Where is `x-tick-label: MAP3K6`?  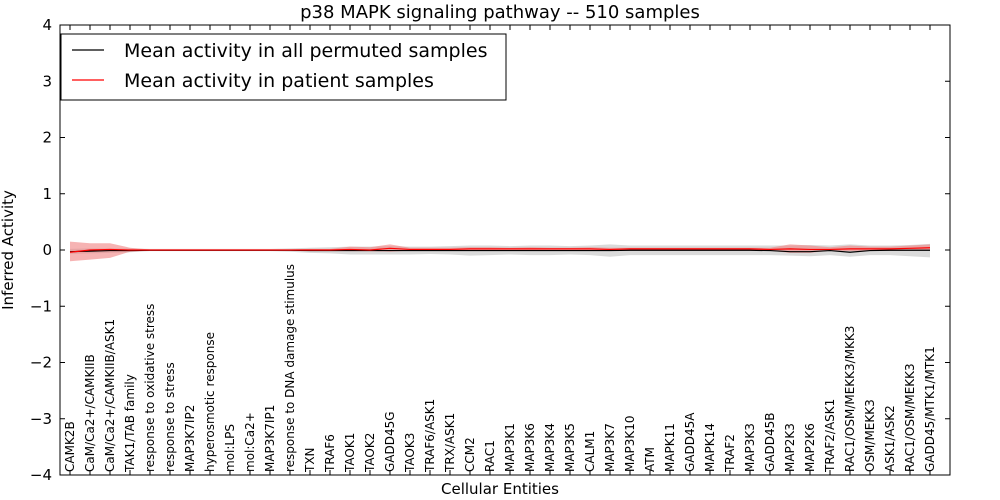 x-tick-label: MAP3K6 is located at coordinates (530, 447).